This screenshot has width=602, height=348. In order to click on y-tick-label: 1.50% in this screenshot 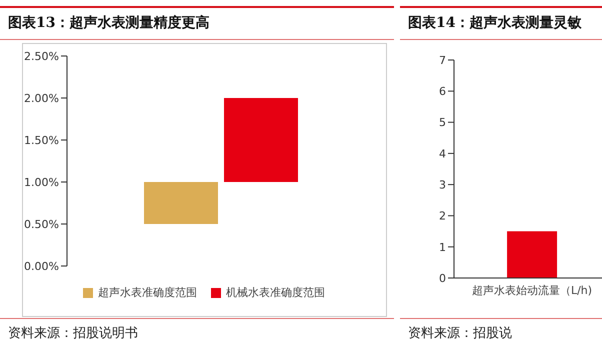, I will do `click(41, 140)`.